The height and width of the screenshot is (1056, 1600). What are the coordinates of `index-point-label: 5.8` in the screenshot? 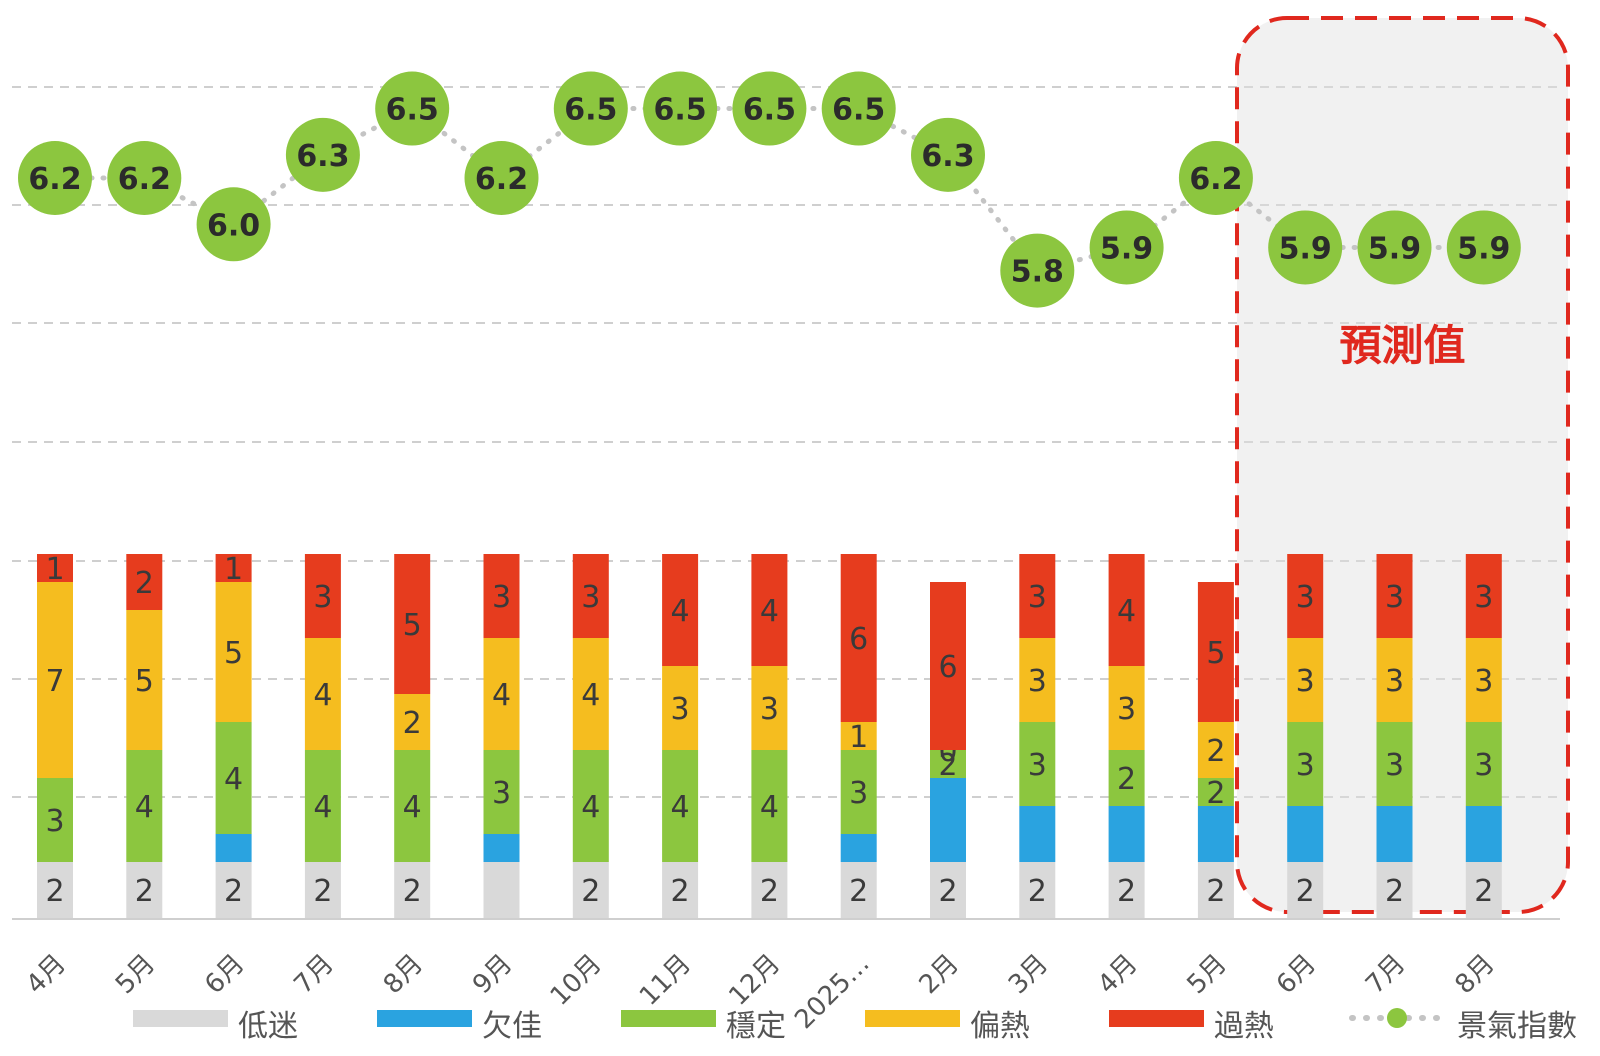 It's located at (1037, 272).